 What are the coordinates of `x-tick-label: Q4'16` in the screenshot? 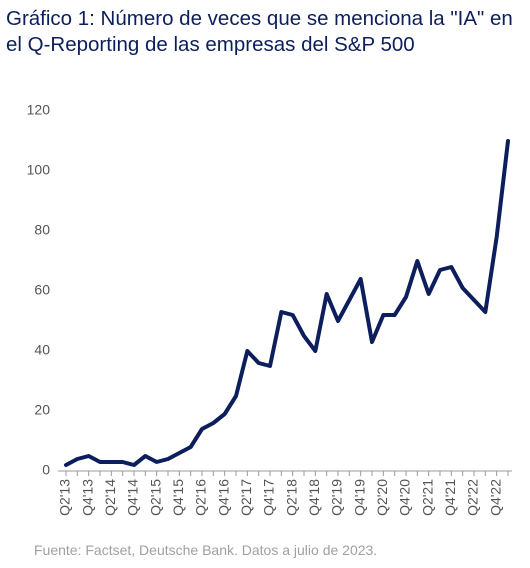 It's located at (223, 497).